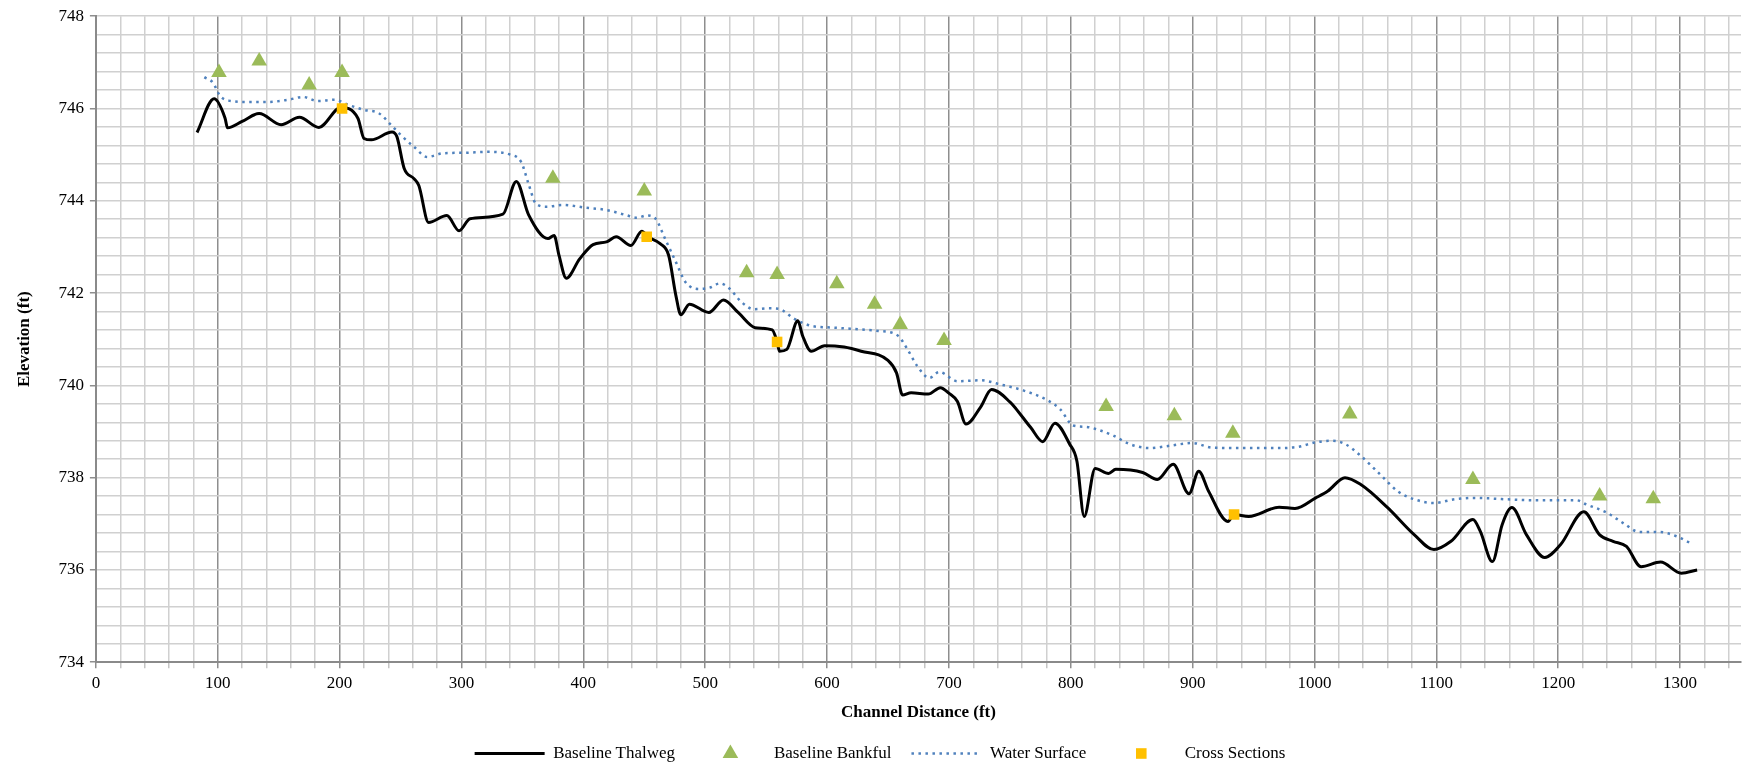  What do you see at coordinates (1235, 752) in the screenshot?
I see `legend-label: Cross Sections` at bounding box center [1235, 752].